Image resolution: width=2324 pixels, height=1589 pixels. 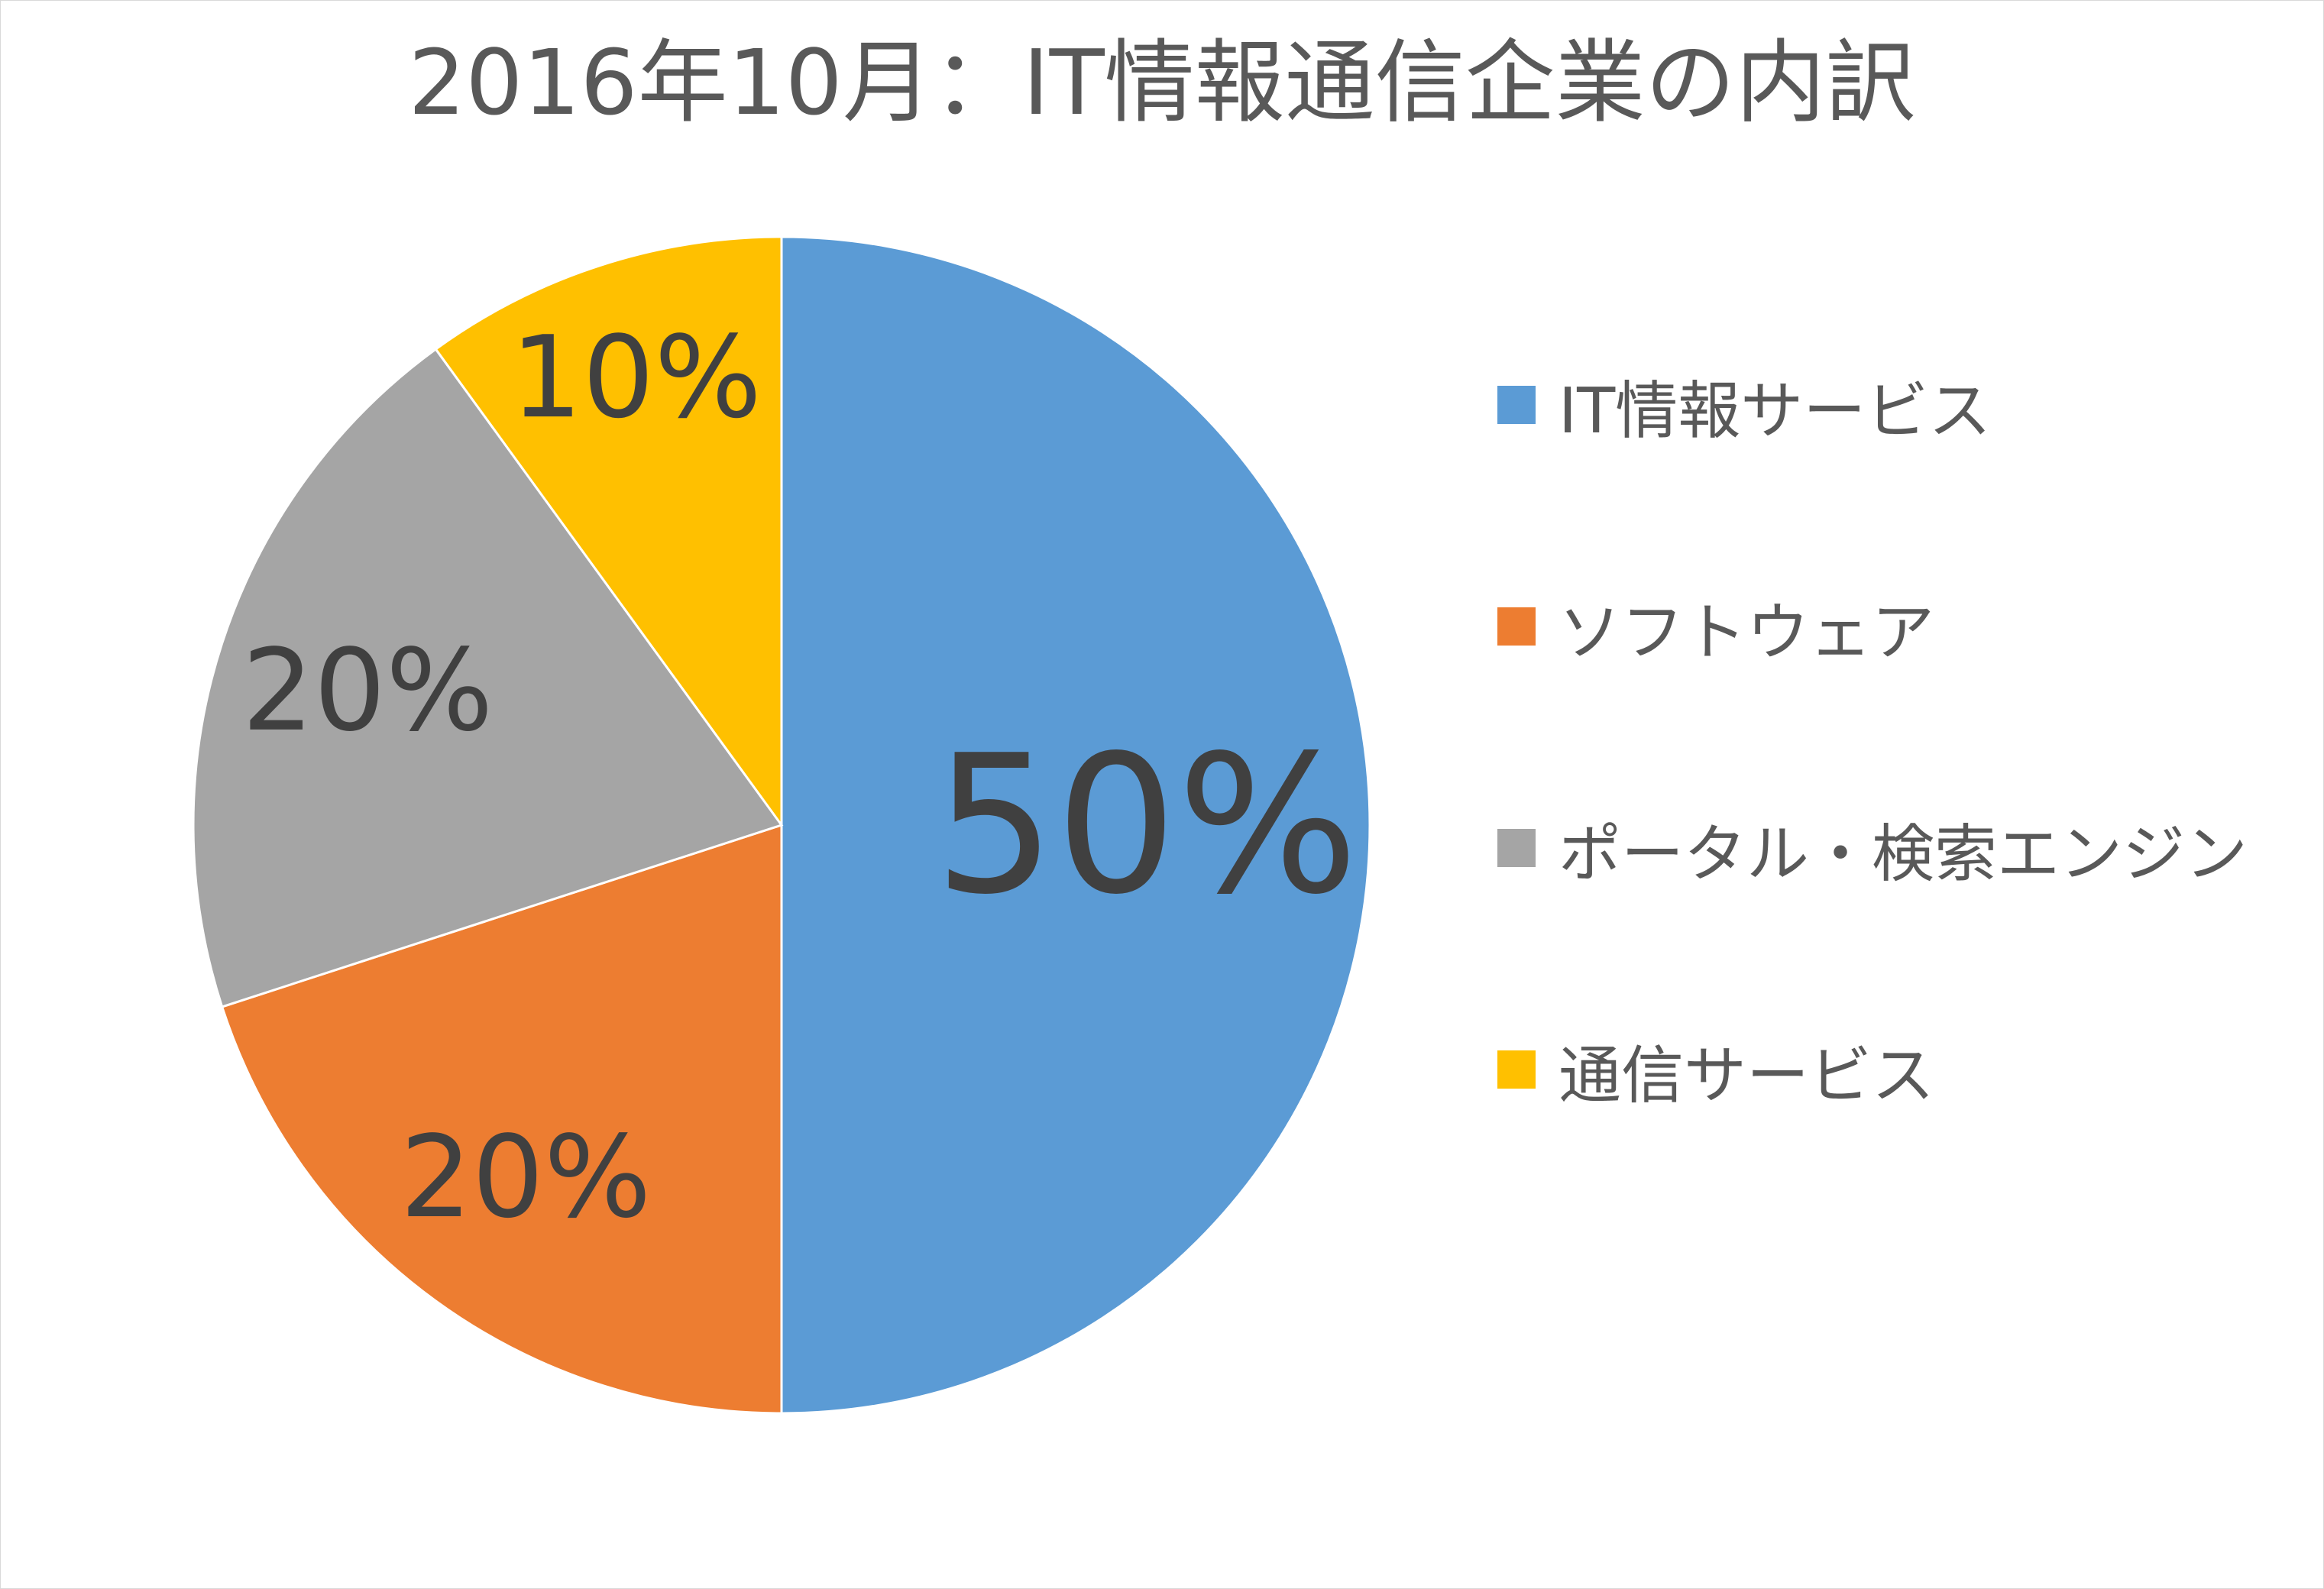 I want to click on data-label-software: 20%, so click(x=526, y=1177).